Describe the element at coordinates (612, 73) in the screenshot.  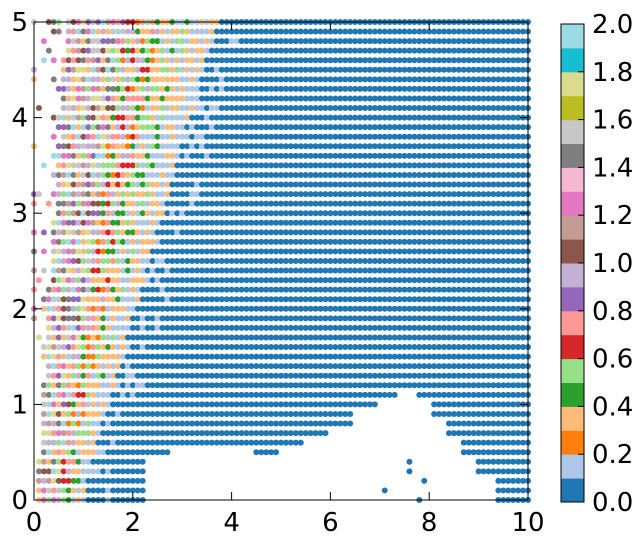
I see `colorbar-tick-label: 1.8` at that location.